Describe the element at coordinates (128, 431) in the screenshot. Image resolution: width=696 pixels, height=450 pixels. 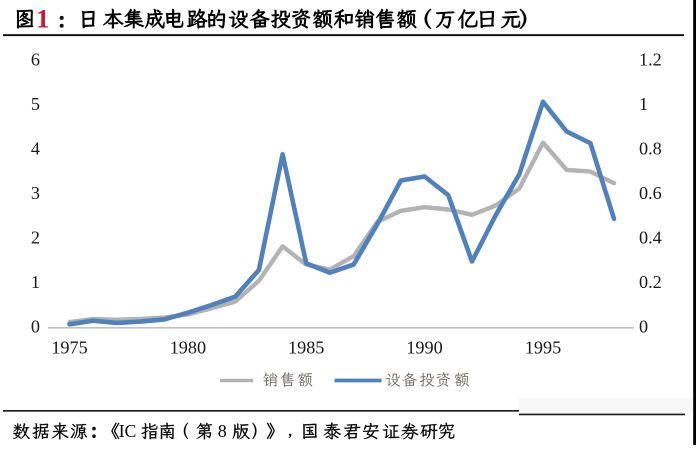
I see `svg-text: IC` at that location.